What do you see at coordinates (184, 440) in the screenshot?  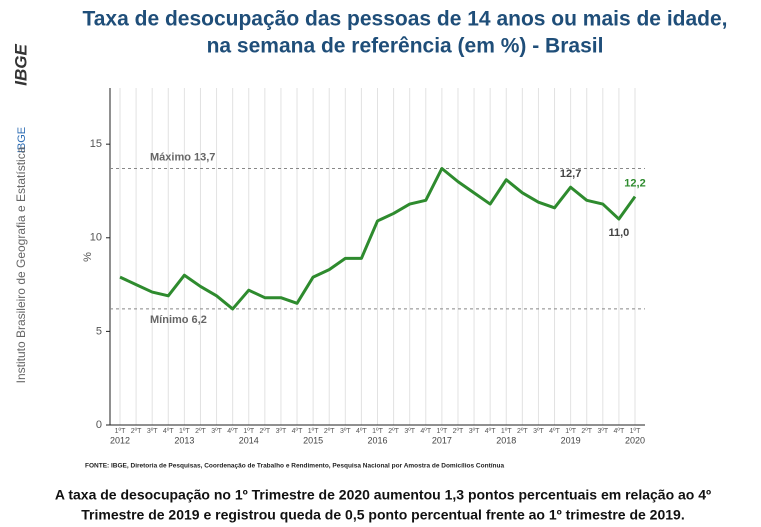 I see `year-label: 2013` at bounding box center [184, 440].